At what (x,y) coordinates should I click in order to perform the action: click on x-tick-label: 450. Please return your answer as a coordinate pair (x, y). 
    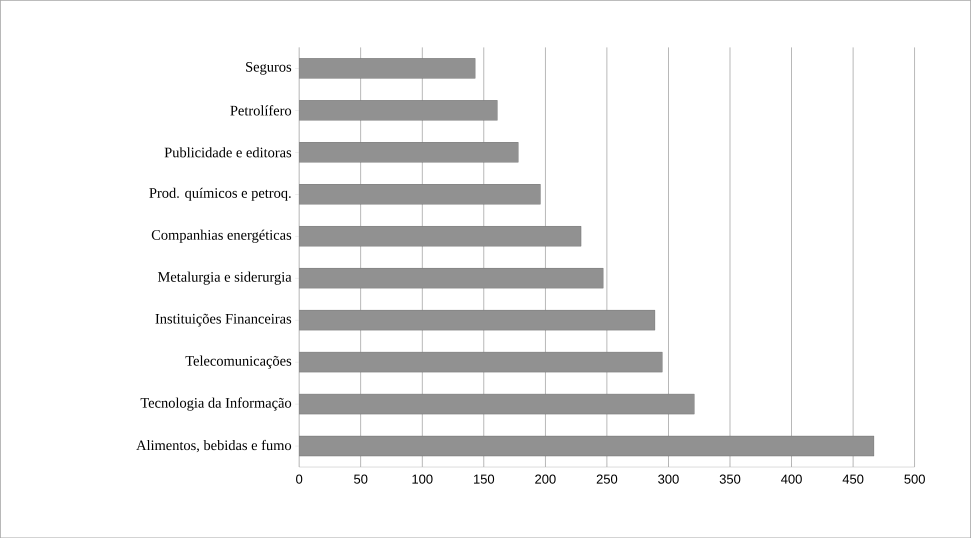
    Looking at the image, I should click on (853, 479).